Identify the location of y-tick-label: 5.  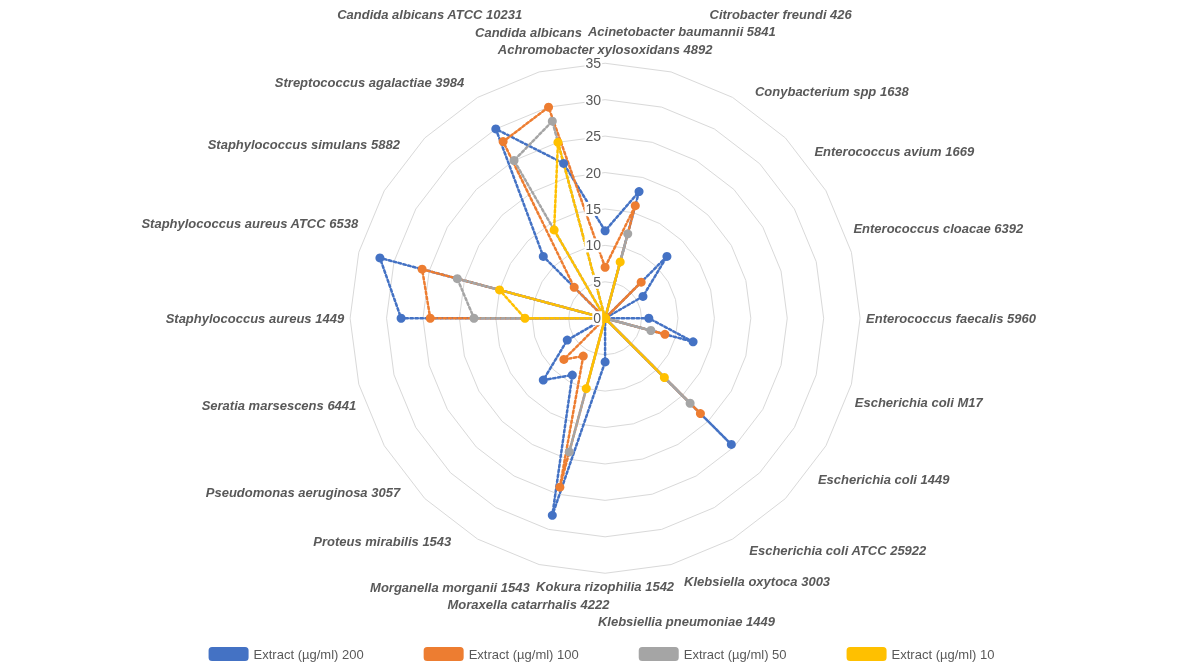
(597, 281).